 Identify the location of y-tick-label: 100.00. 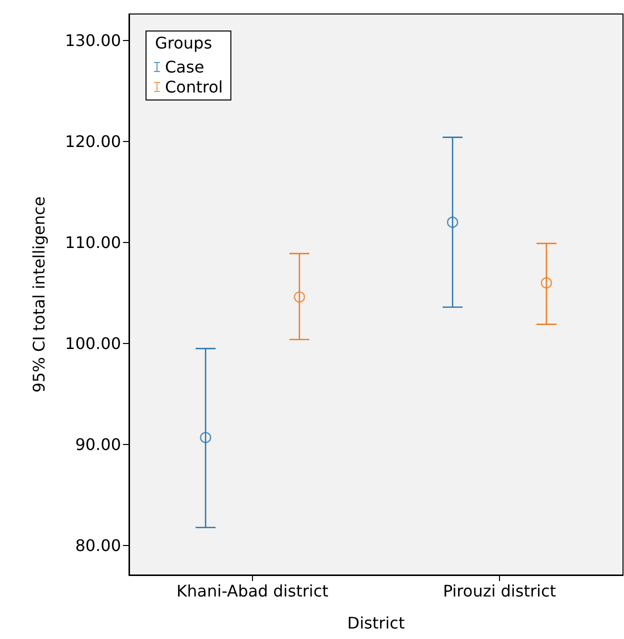
(93, 344).